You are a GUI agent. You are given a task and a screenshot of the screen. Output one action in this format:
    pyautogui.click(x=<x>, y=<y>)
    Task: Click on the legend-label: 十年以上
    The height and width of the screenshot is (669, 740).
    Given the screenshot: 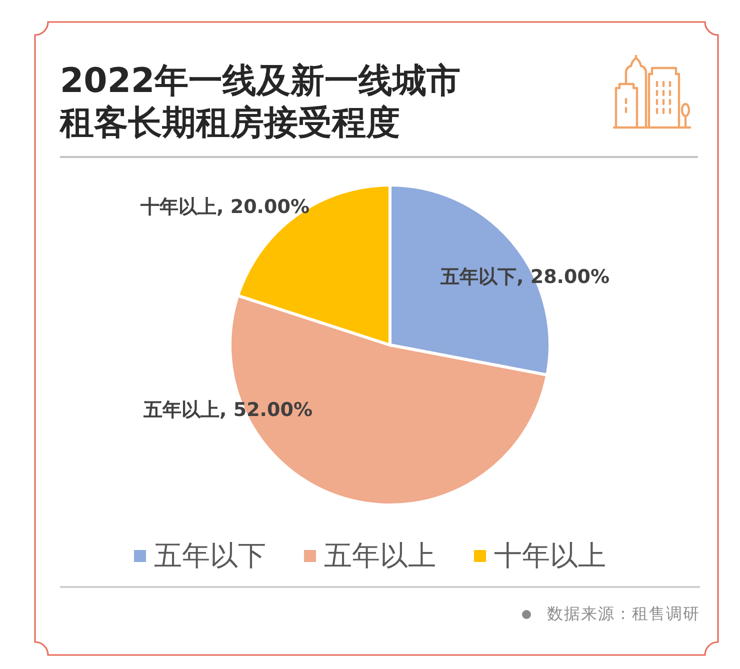 What is the action you would take?
    pyautogui.click(x=550, y=556)
    